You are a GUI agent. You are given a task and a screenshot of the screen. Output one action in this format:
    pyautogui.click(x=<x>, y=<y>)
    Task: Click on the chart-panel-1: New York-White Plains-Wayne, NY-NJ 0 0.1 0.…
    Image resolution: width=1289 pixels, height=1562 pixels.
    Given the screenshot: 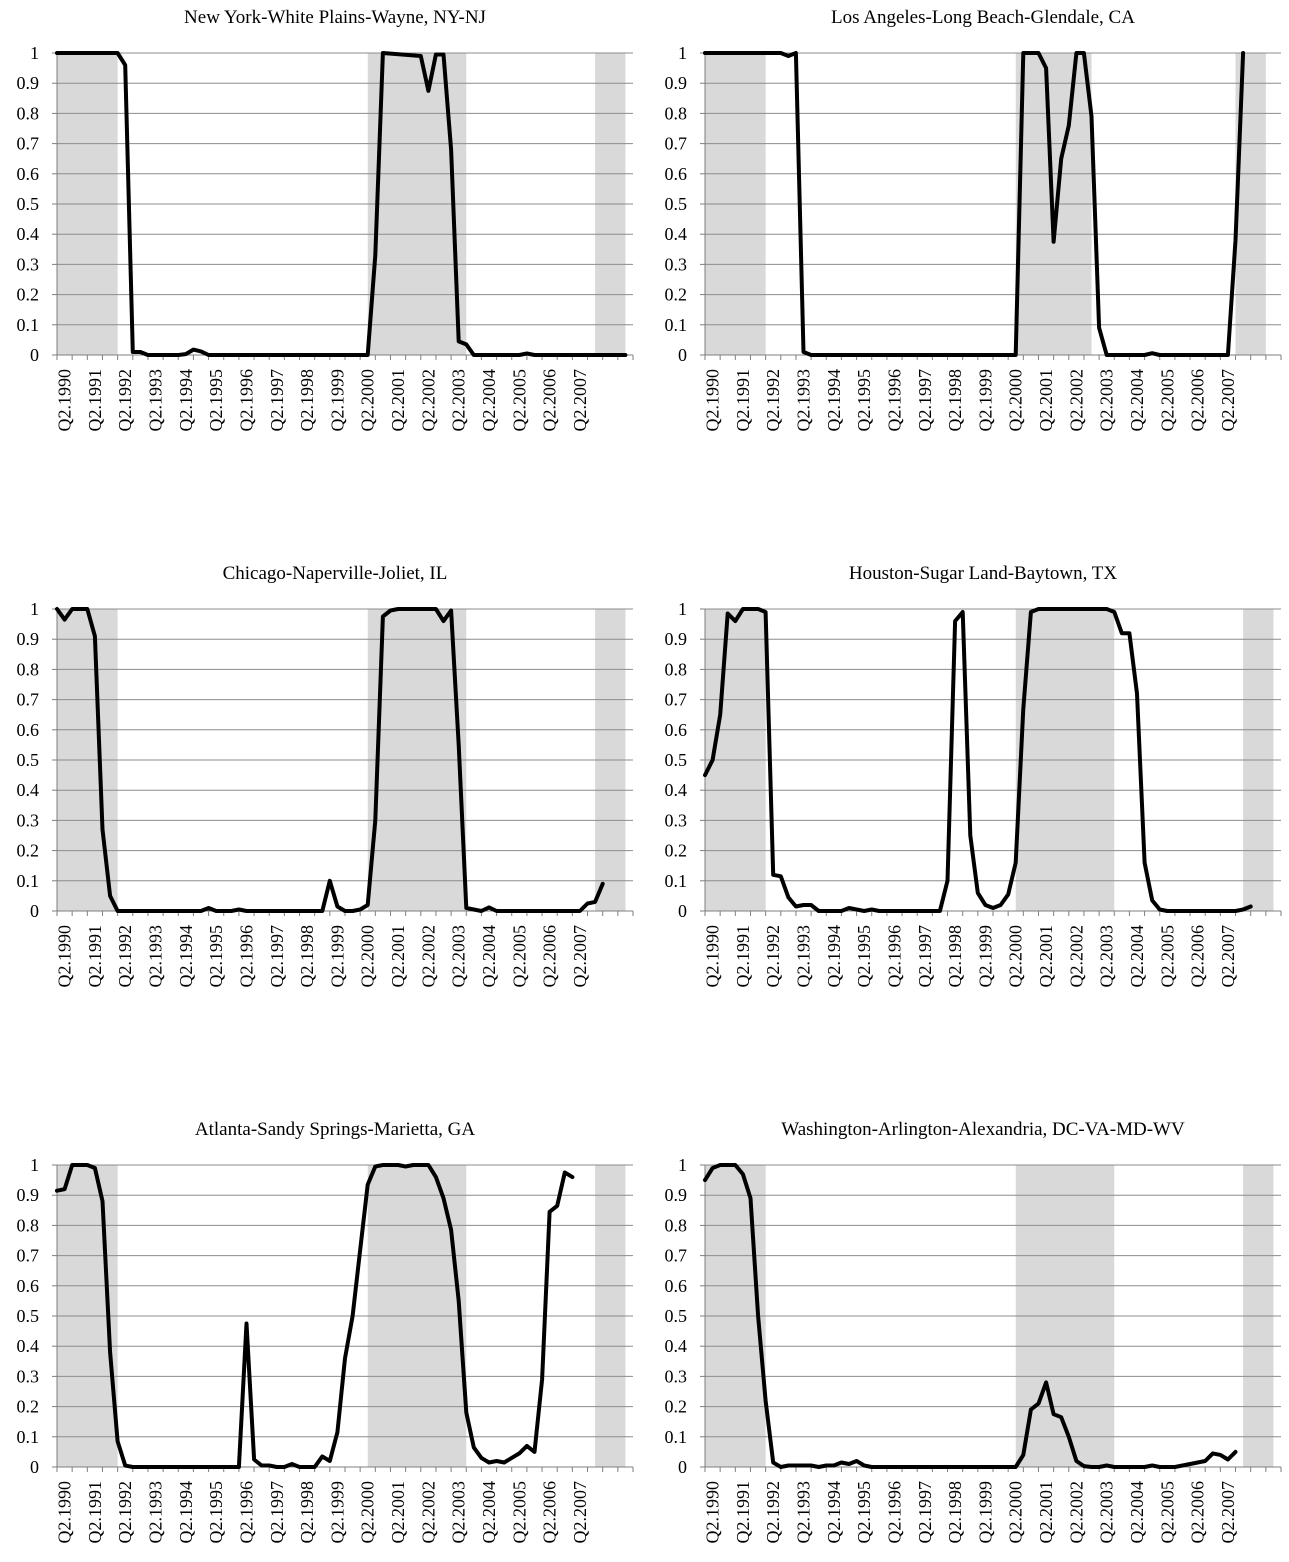 What is the action you would take?
    pyautogui.click(x=325, y=219)
    